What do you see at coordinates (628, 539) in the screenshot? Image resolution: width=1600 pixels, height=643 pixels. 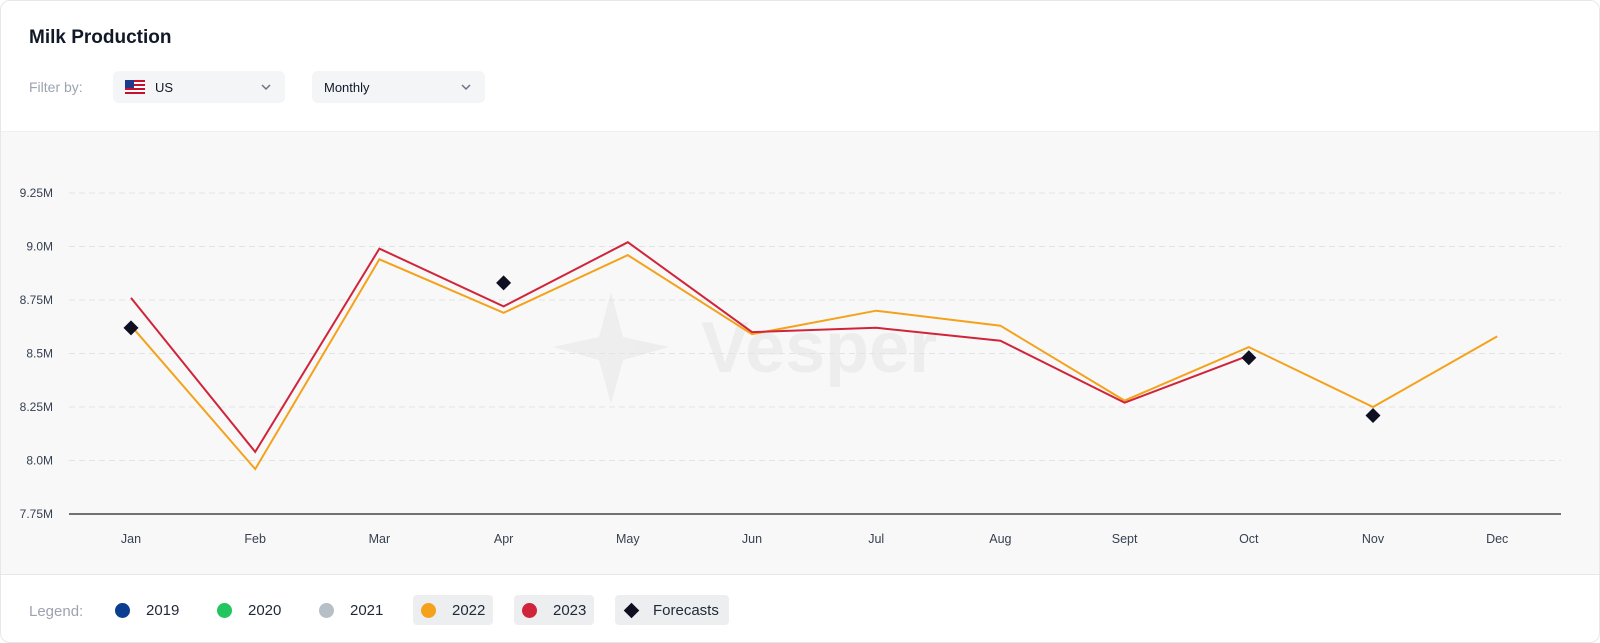 I see `x-tick-label: May` at bounding box center [628, 539].